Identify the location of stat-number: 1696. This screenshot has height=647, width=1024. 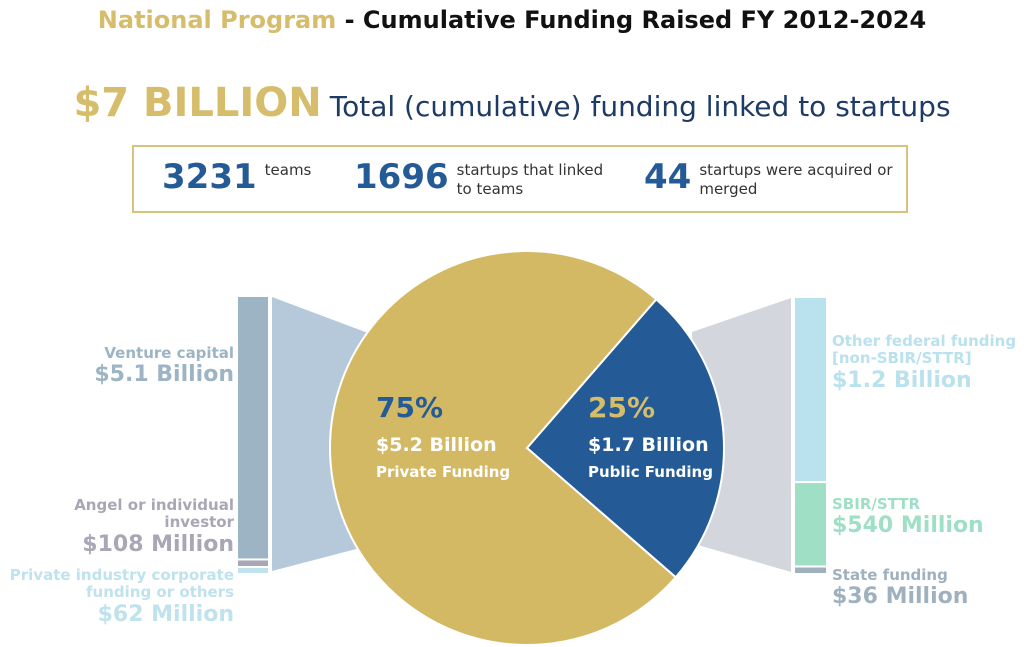
(401, 177).